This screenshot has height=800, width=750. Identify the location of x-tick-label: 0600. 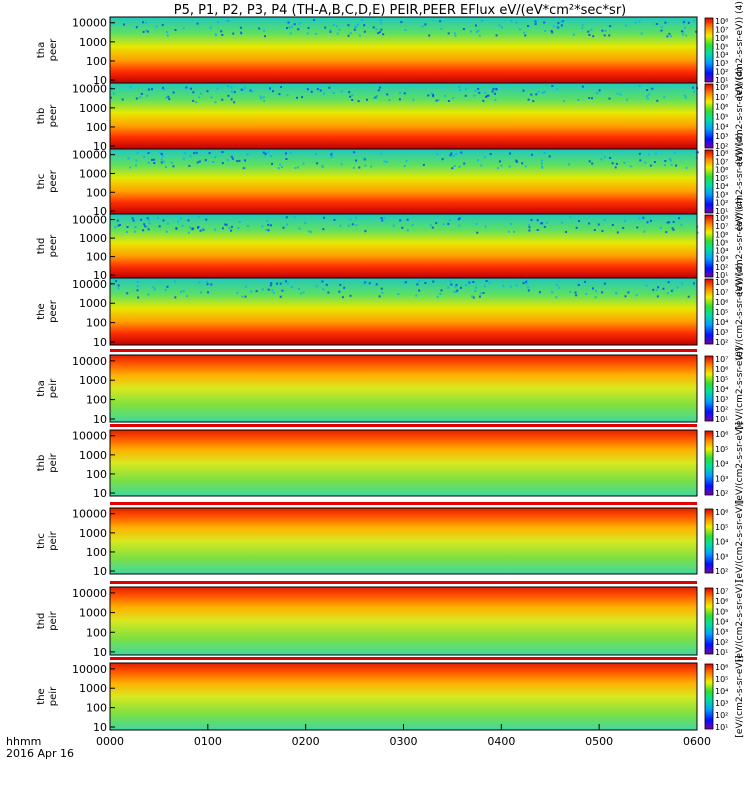
(697, 741).